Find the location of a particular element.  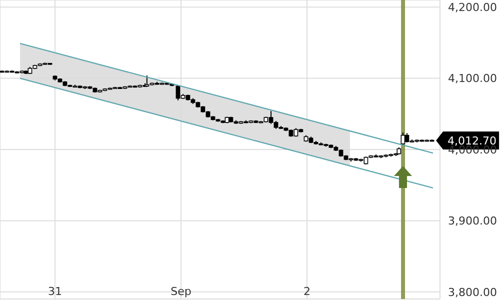

x-tick-label: 2 is located at coordinates (307, 291).